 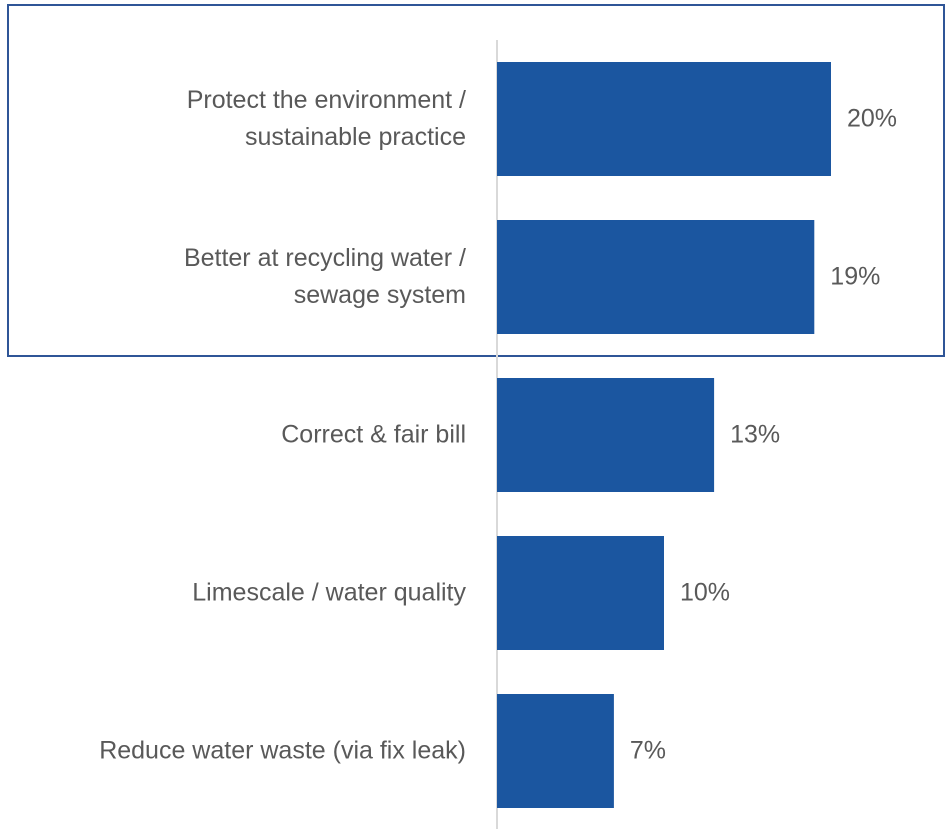 I want to click on category-label: Correct & fair bill, so click(x=373, y=434).